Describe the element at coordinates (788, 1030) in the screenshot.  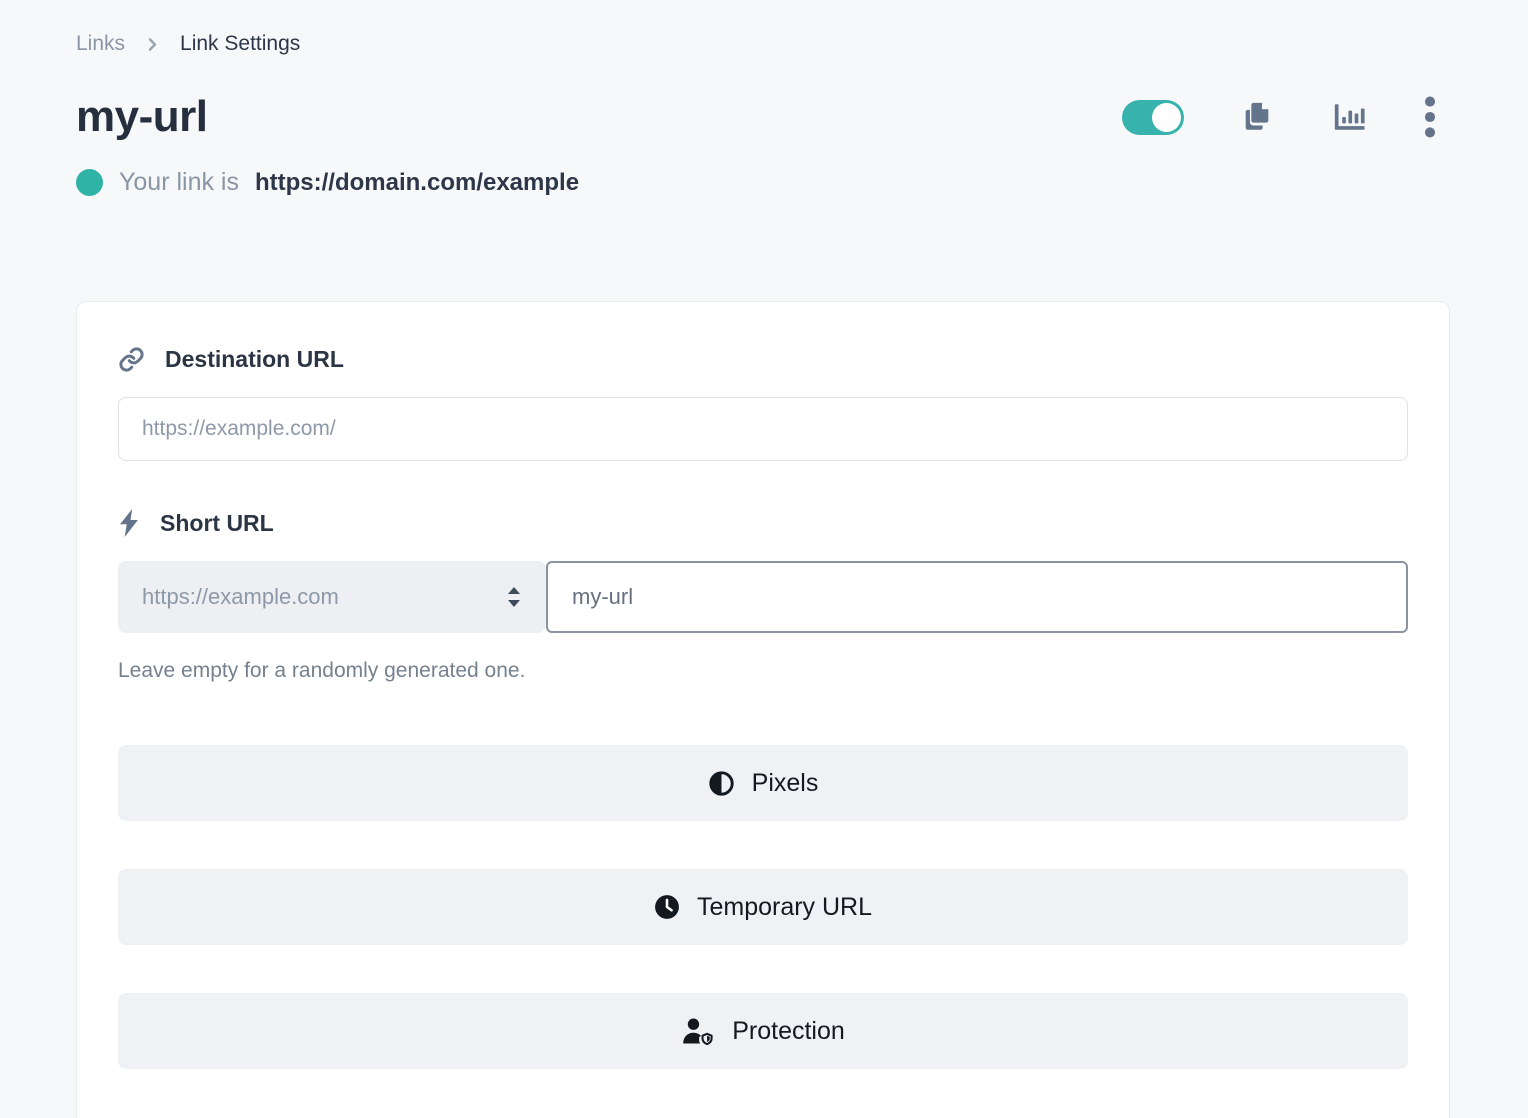
I see `protection-section-label: Protection` at that location.